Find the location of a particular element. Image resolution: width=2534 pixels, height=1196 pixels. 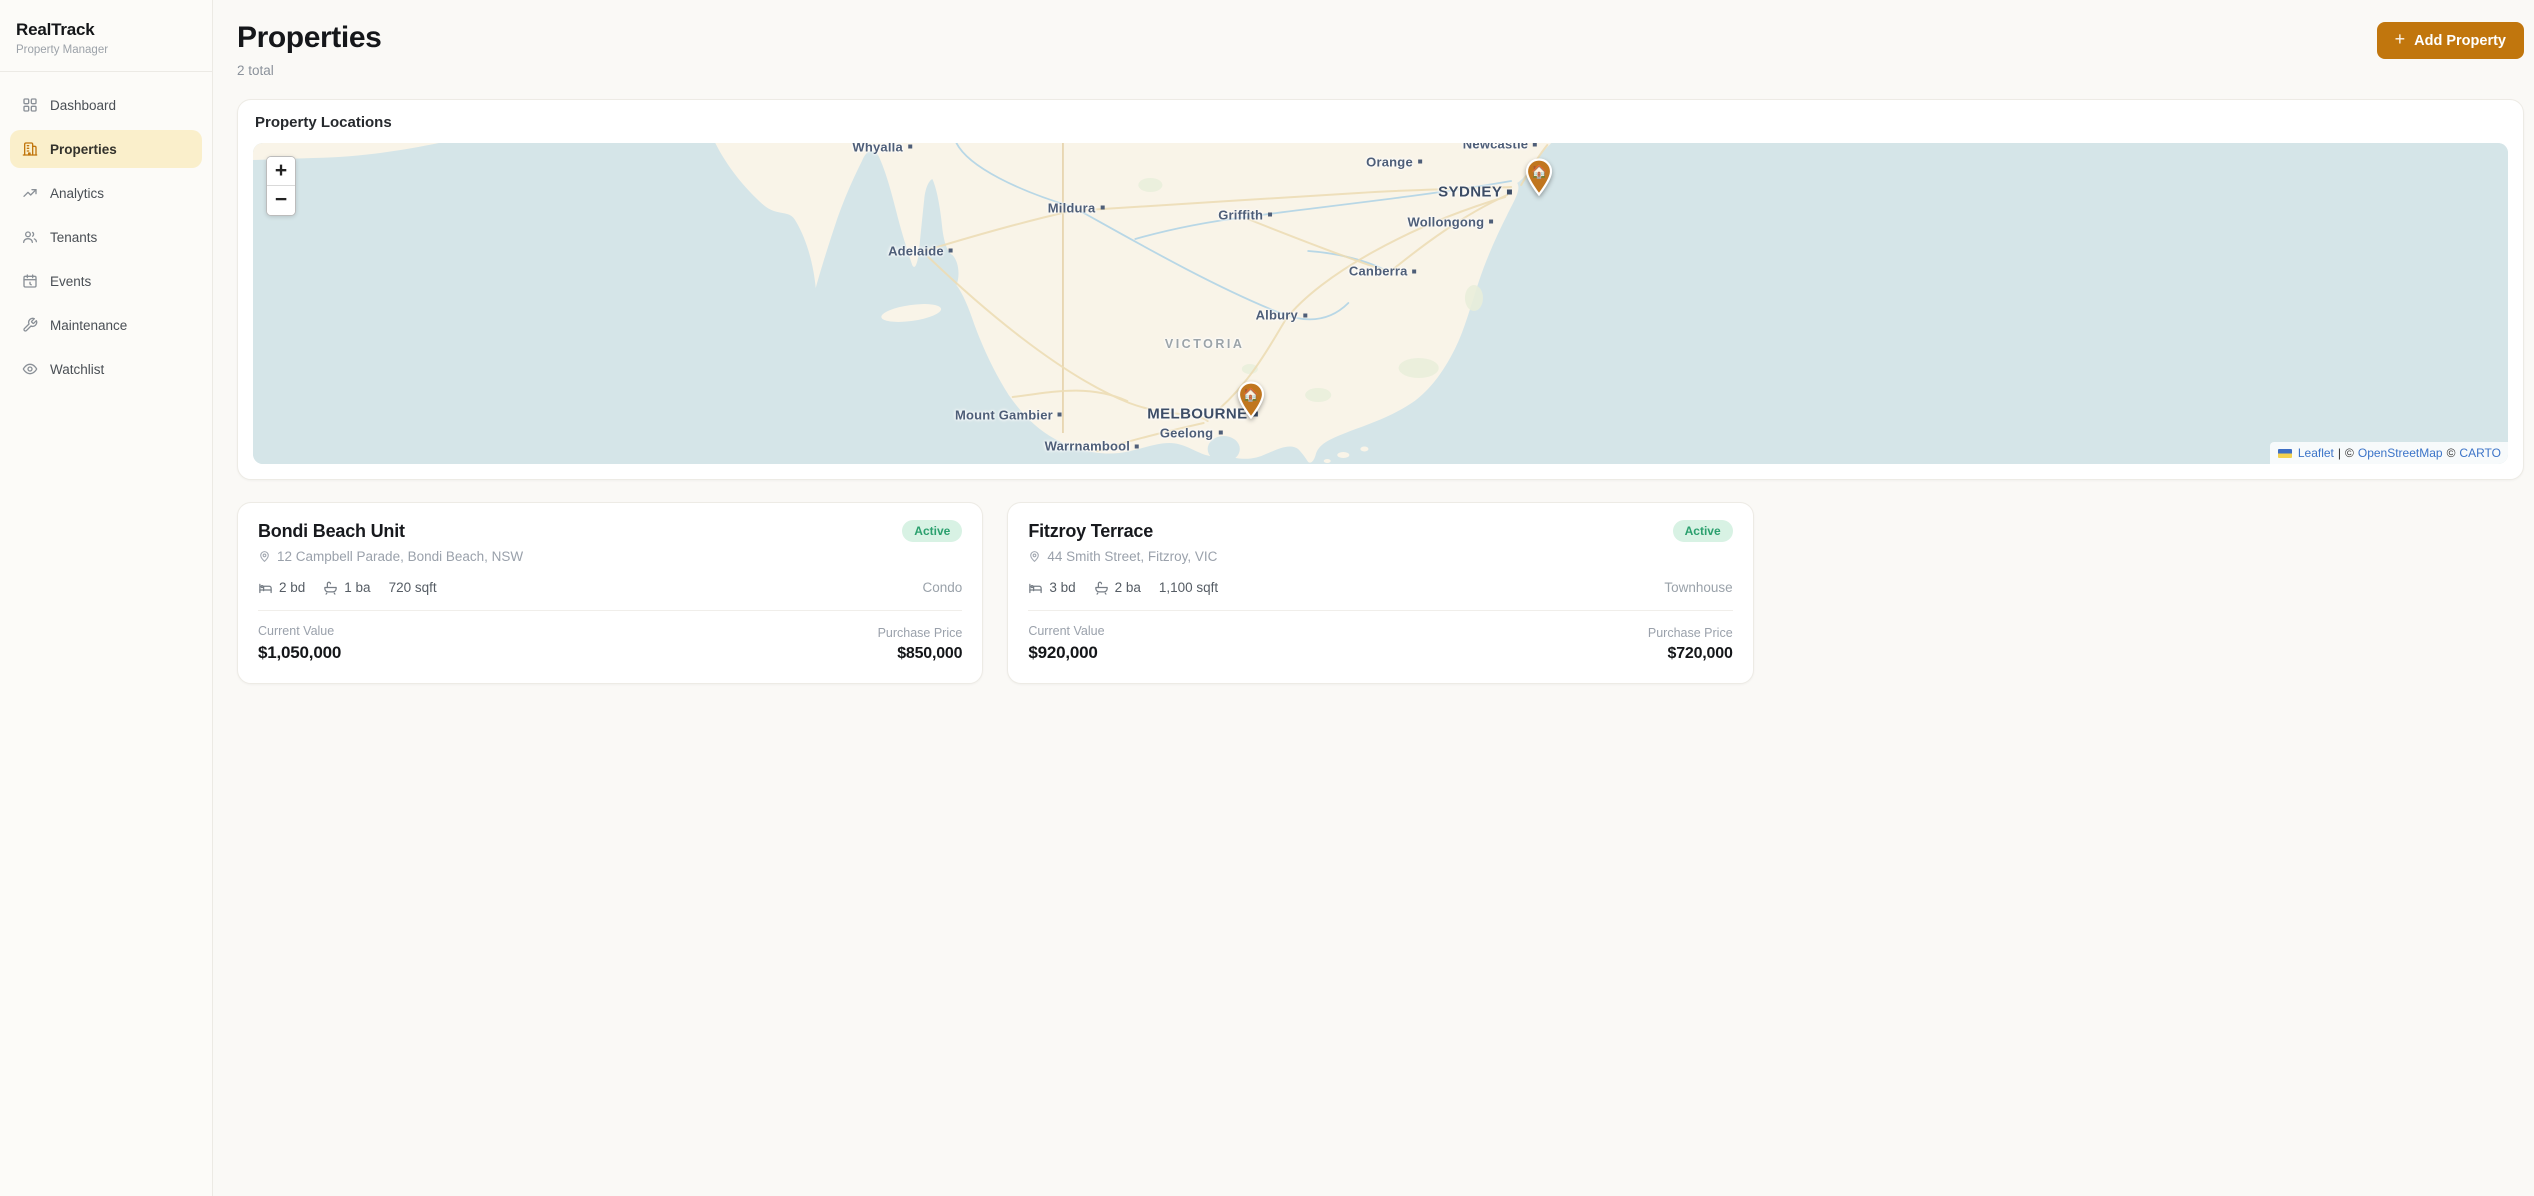

current-value: $1,050,000 is located at coordinates (300, 652).